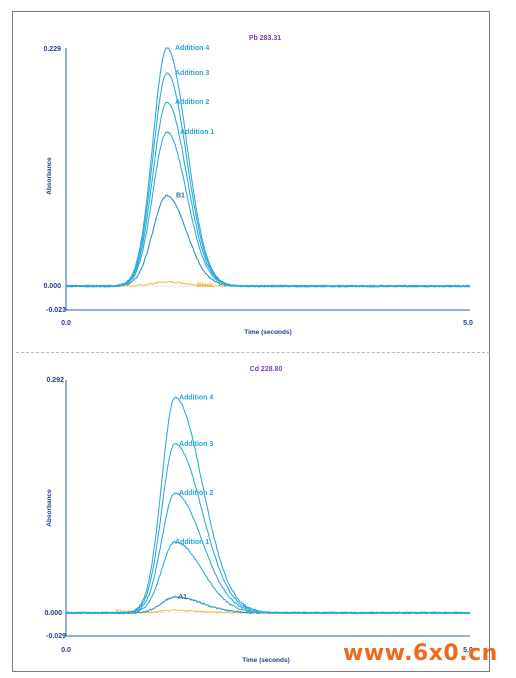 The height and width of the screenshot is (678, 516). What do you see at coordinates (180, 196) in the screenshot?
I see `series-label-b1: B1` at bounding box center [180, 196].